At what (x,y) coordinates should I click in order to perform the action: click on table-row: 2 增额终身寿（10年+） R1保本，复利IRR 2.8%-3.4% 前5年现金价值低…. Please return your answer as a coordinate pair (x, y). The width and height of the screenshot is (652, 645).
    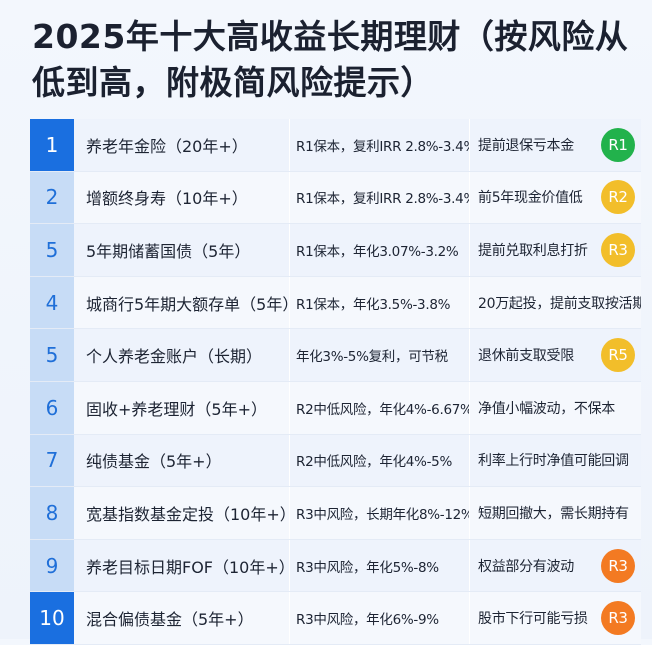
    Looking at the image, I should click on (335, 198).